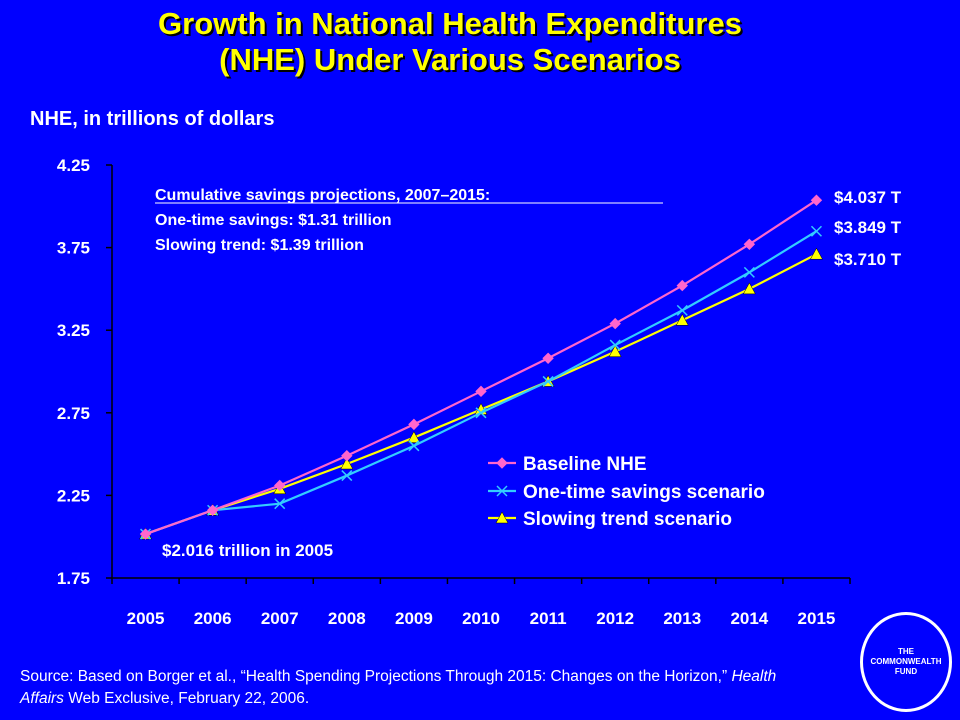  What do you see at coordinates (347, 618) in the screenshot?
I see `x-tick-label: 2008` at bounding box center [347, 618].